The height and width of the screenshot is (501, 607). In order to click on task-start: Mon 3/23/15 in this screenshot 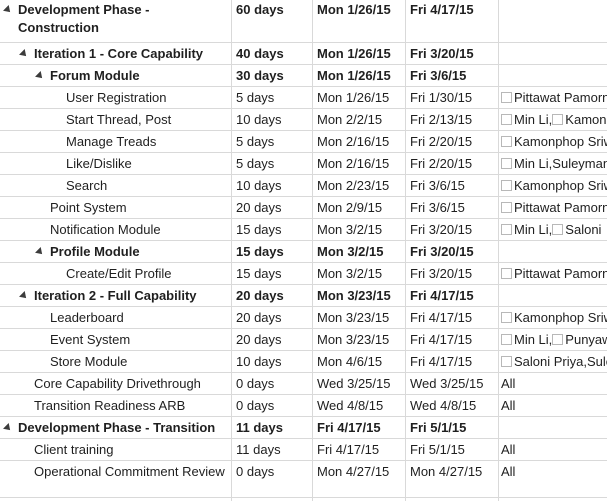, I will do `click(359, 339)`.